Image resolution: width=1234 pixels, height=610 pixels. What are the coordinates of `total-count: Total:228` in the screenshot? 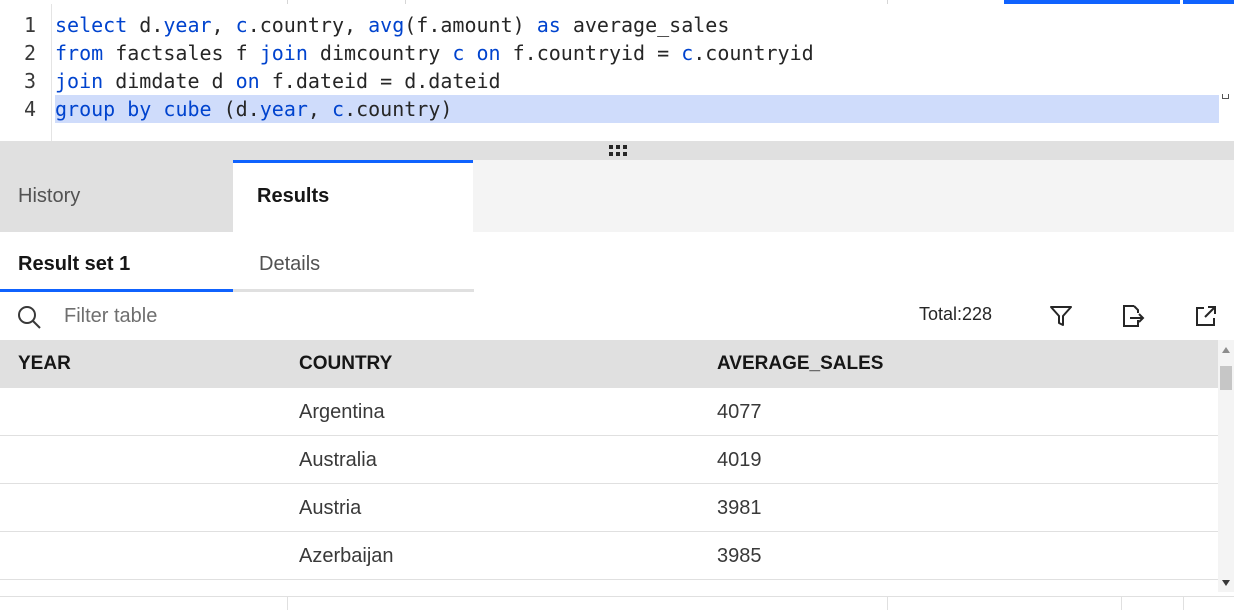 It's located at (956, 314).